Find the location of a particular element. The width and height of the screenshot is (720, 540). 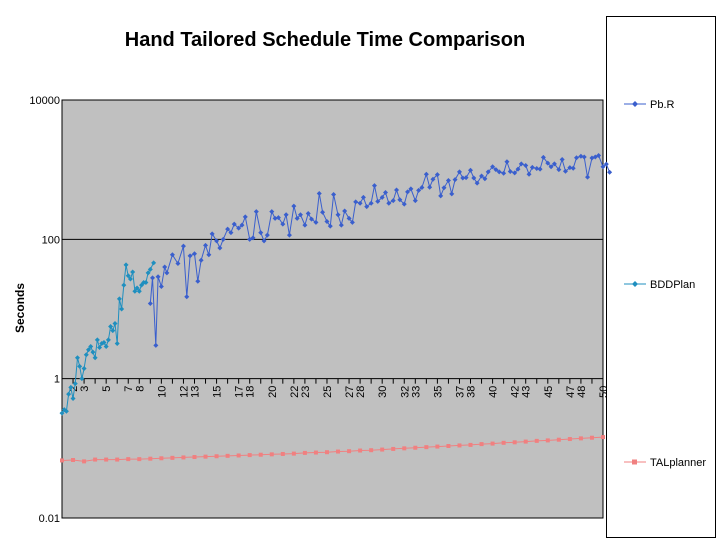

chart-title: Hand Tailored Schedule Time Comparison is located at coordinates (325, 40).